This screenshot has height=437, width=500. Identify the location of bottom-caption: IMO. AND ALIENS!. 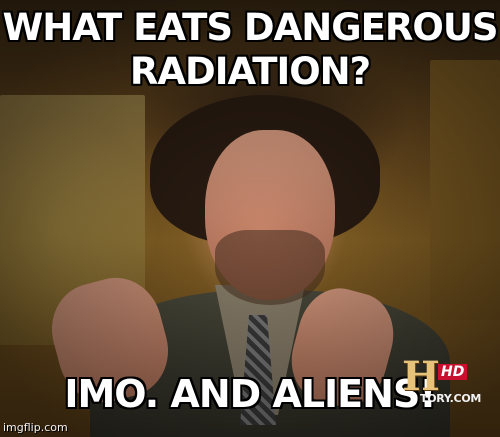
(250, 394).